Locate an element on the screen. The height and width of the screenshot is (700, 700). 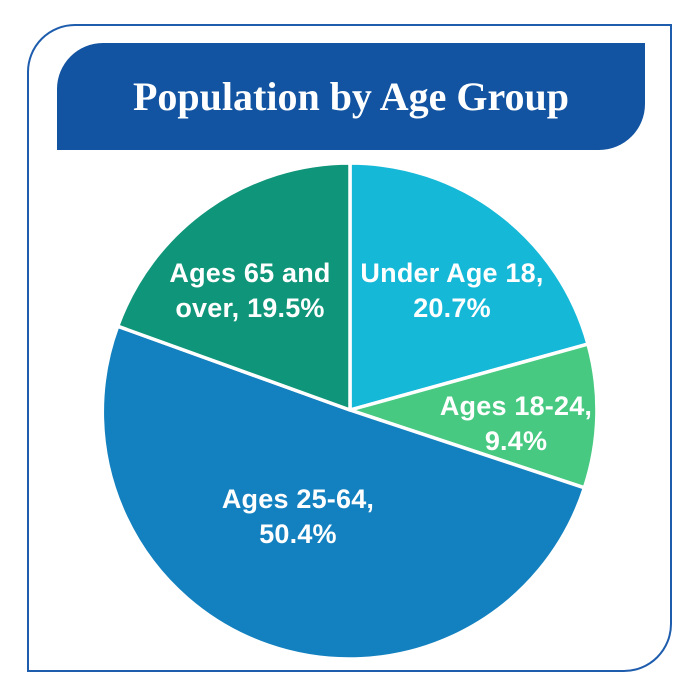
slice-label-line: 20.7% is located at coordinates (452, 308).